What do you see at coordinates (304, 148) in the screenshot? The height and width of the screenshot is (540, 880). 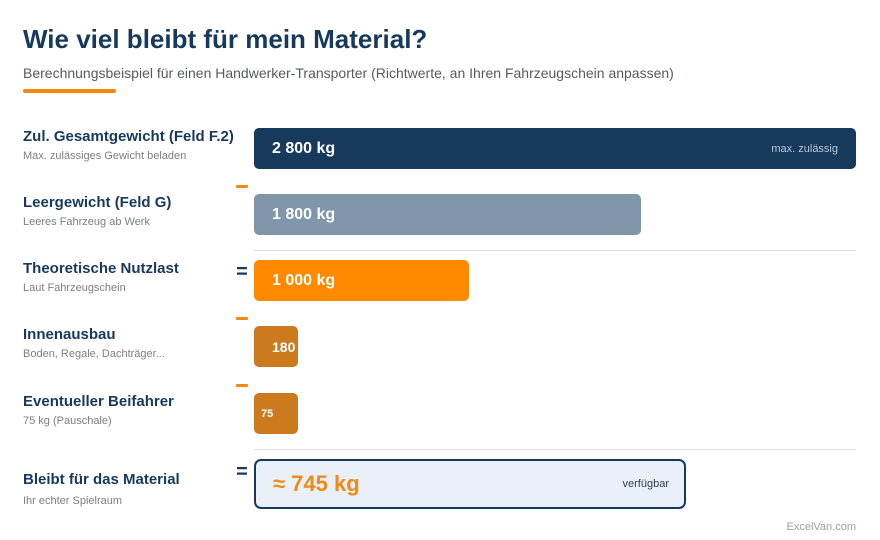 I see `bar-value-label: 2 800 kg` at bounding box center [304, 148].